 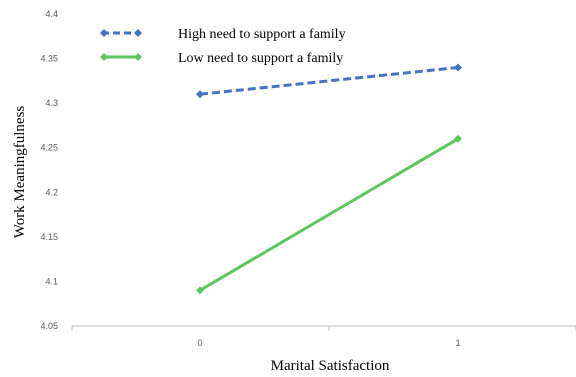 I want to click on series-line-high-need, so click(x=329, y=80).